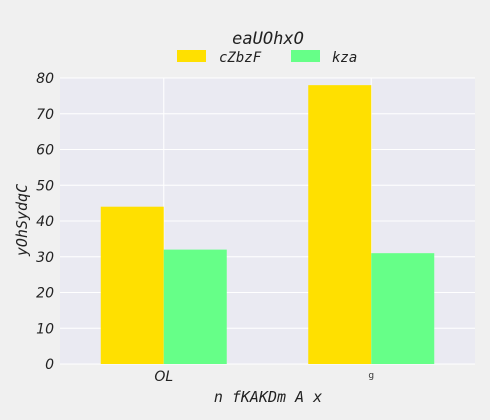 This screenshot has width=490, height=420. I want to click on y-tick-label: 40, so click(45, 222).